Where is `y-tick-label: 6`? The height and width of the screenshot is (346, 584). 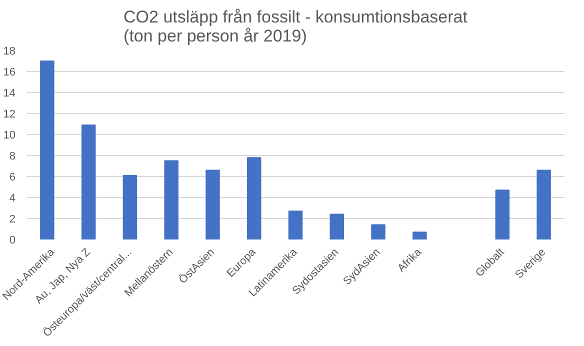 y-tick-label: 6 is located at coordinates (12, 178).